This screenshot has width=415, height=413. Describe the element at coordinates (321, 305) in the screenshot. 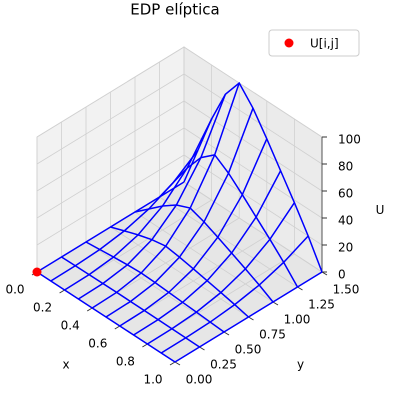

I see `y-tick-label: 1.25` at that location.